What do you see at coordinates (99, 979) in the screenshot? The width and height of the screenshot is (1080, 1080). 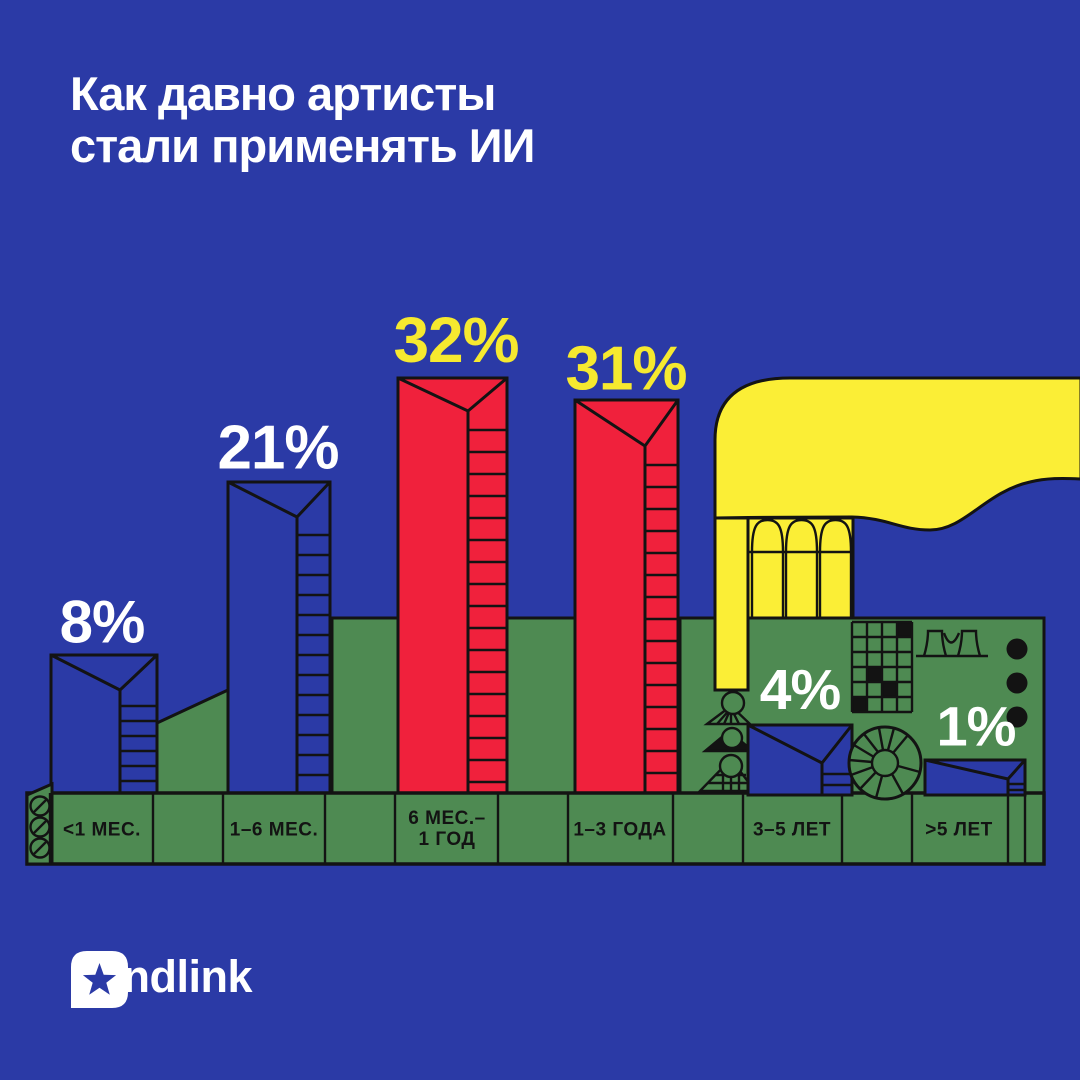 I see `star-icon` at bounding box center [99, 979].